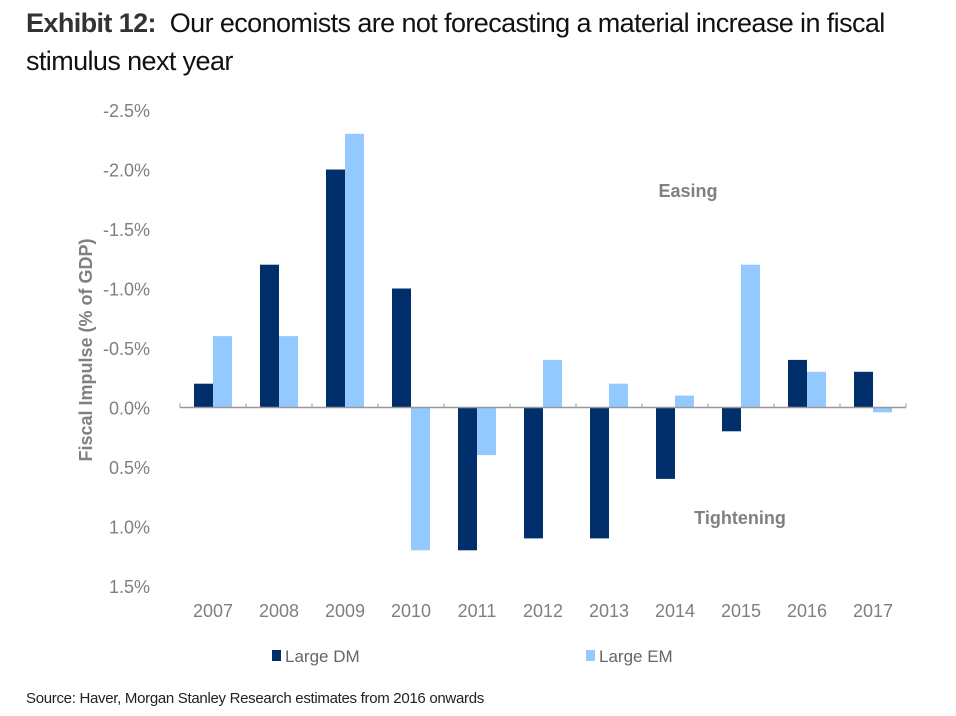  Describe the element at coordinates (126, 290) in the screenshot. I see `y-tick-label: -1.0%` at that location.